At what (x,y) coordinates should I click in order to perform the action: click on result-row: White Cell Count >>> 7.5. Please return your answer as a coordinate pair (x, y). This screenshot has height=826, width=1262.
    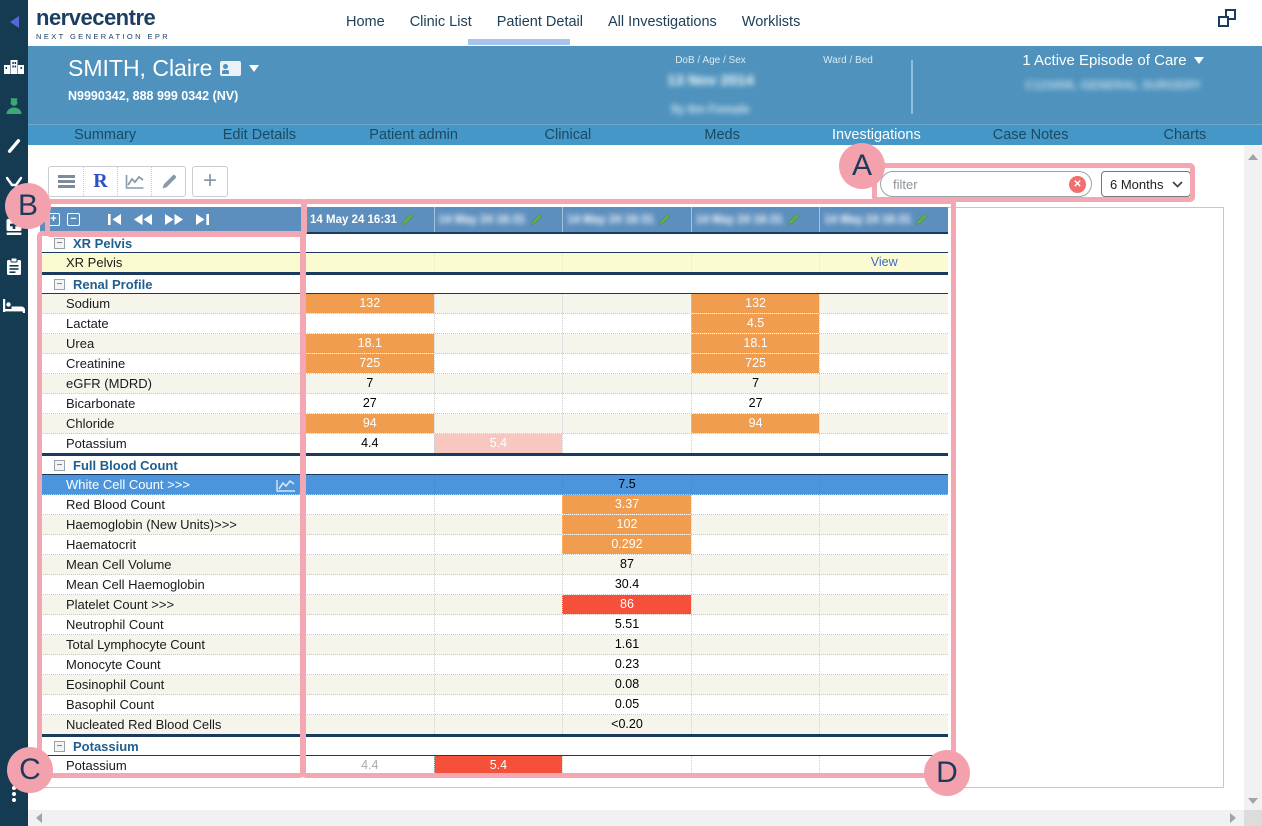
    Looking at the image, I should click on (494, 485).